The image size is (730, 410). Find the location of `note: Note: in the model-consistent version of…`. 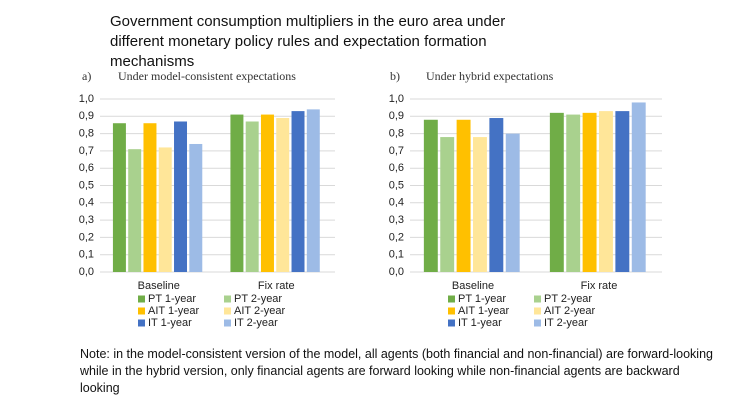

note: Note: in the model-consistent version of… is located at coordinates (396, 371).